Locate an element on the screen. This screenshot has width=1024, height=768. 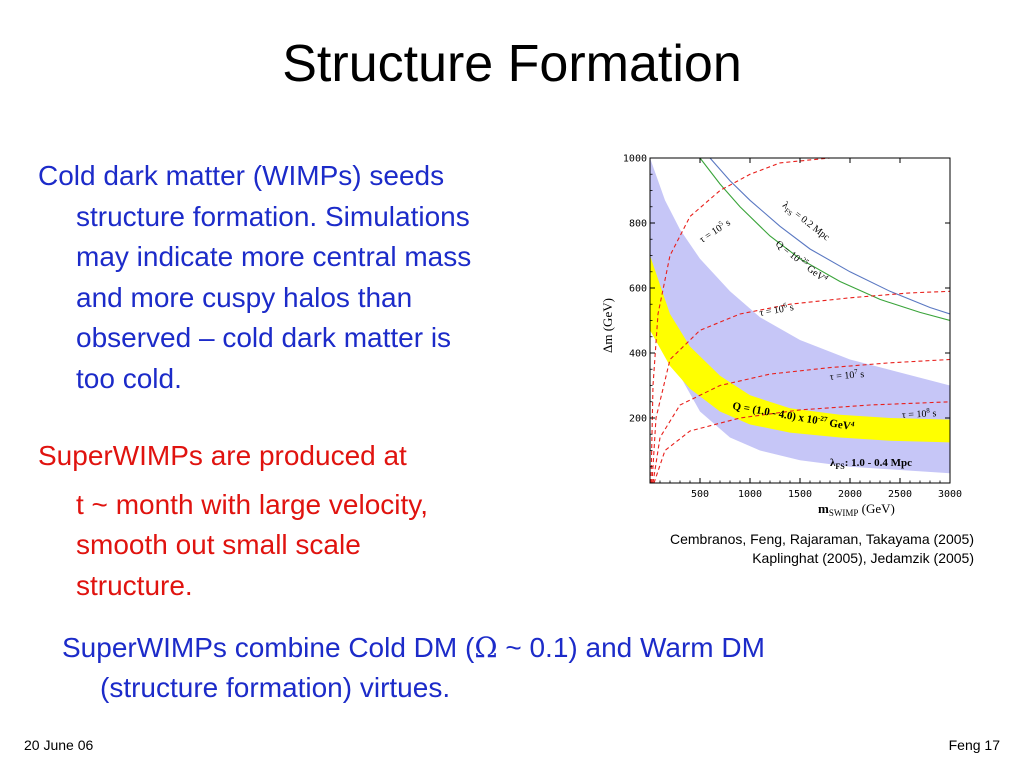
footer-page: Feng 17 is located at coordinates (974, 745).